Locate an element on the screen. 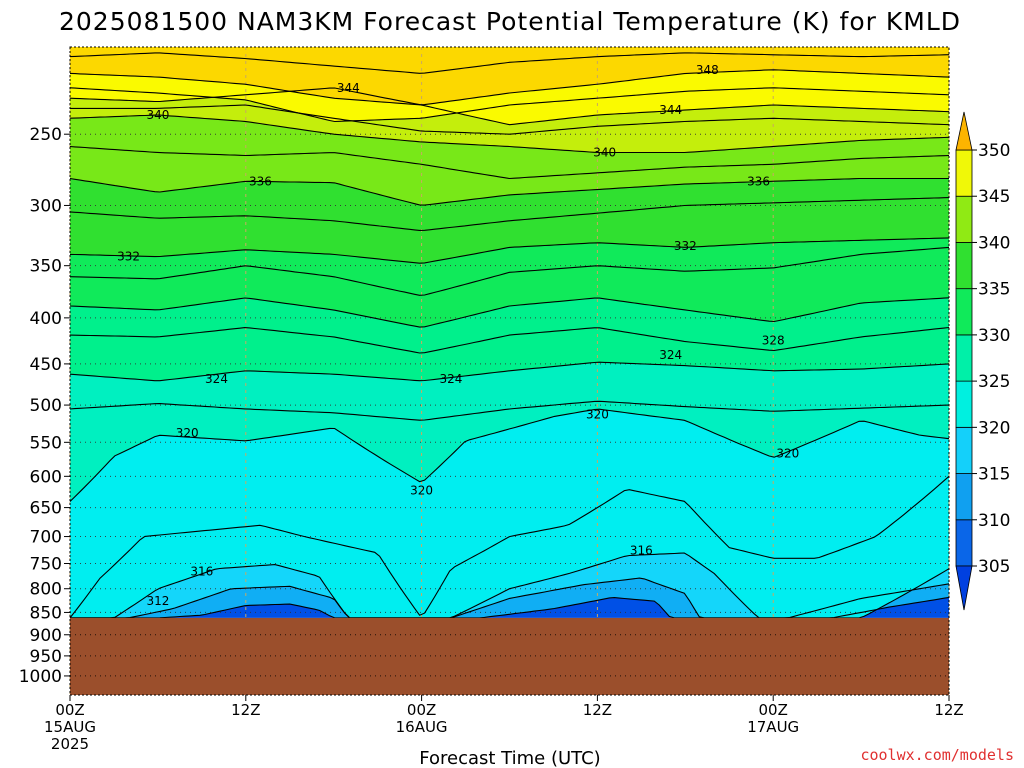 Image resolution: width=1024 pixels, height=768 pixels. x-tick-label: 2025 is located at coordinates (70, 744).